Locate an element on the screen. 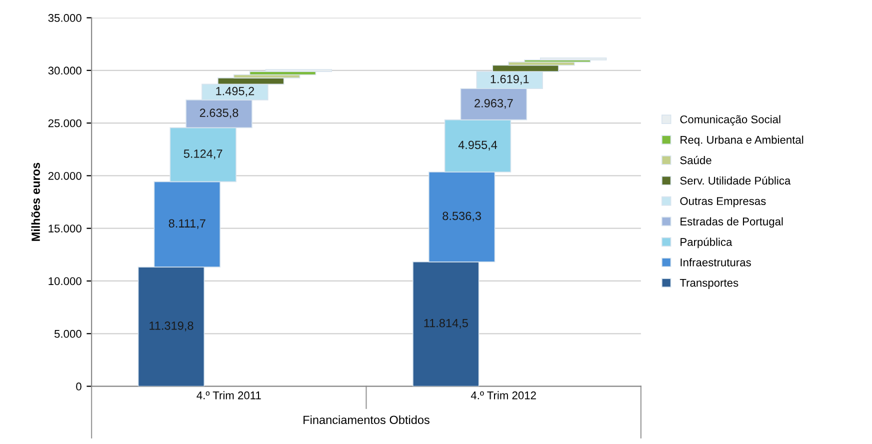 This screenshot has height=444, width=872. y-tick-label: 35.000 is located at coordinates (65, 18).